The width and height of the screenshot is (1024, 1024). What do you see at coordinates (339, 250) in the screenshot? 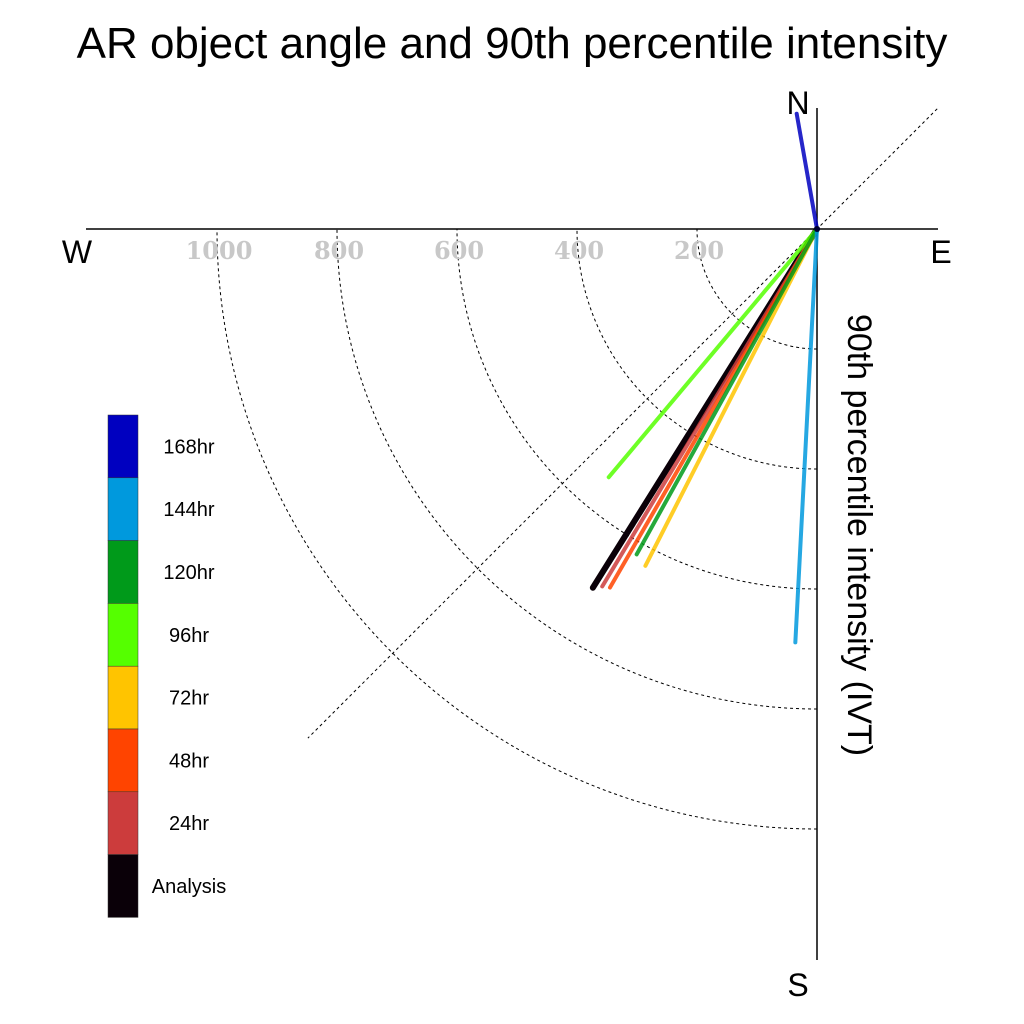
I see `radial-tick-label: 800` at bounding box center [339, 250].